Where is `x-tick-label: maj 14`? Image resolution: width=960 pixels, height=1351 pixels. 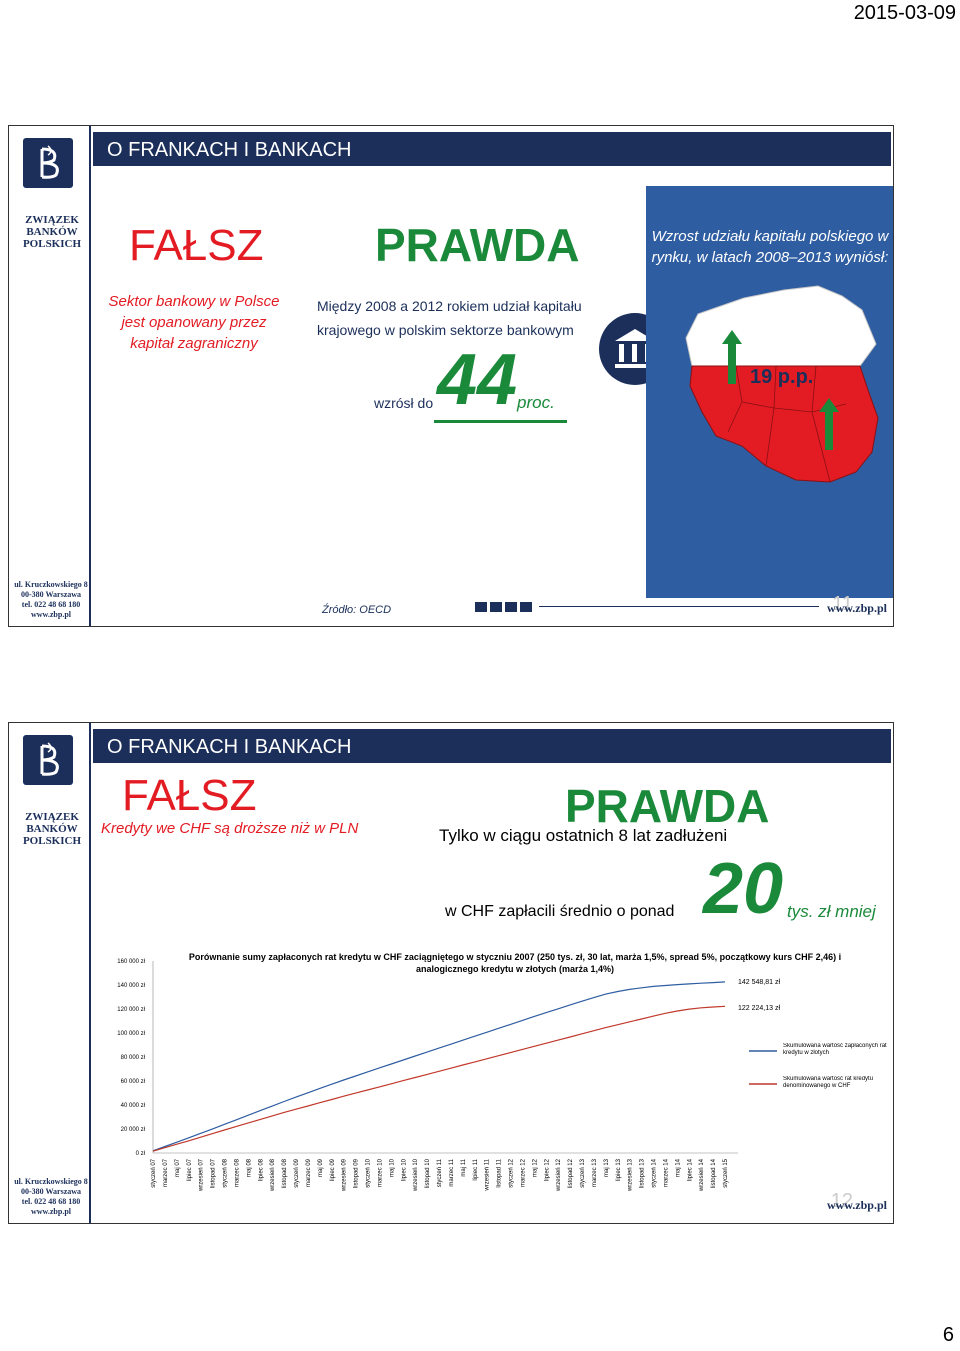 x-tick-label: maj 14 is located at coordinates (678, 1167).